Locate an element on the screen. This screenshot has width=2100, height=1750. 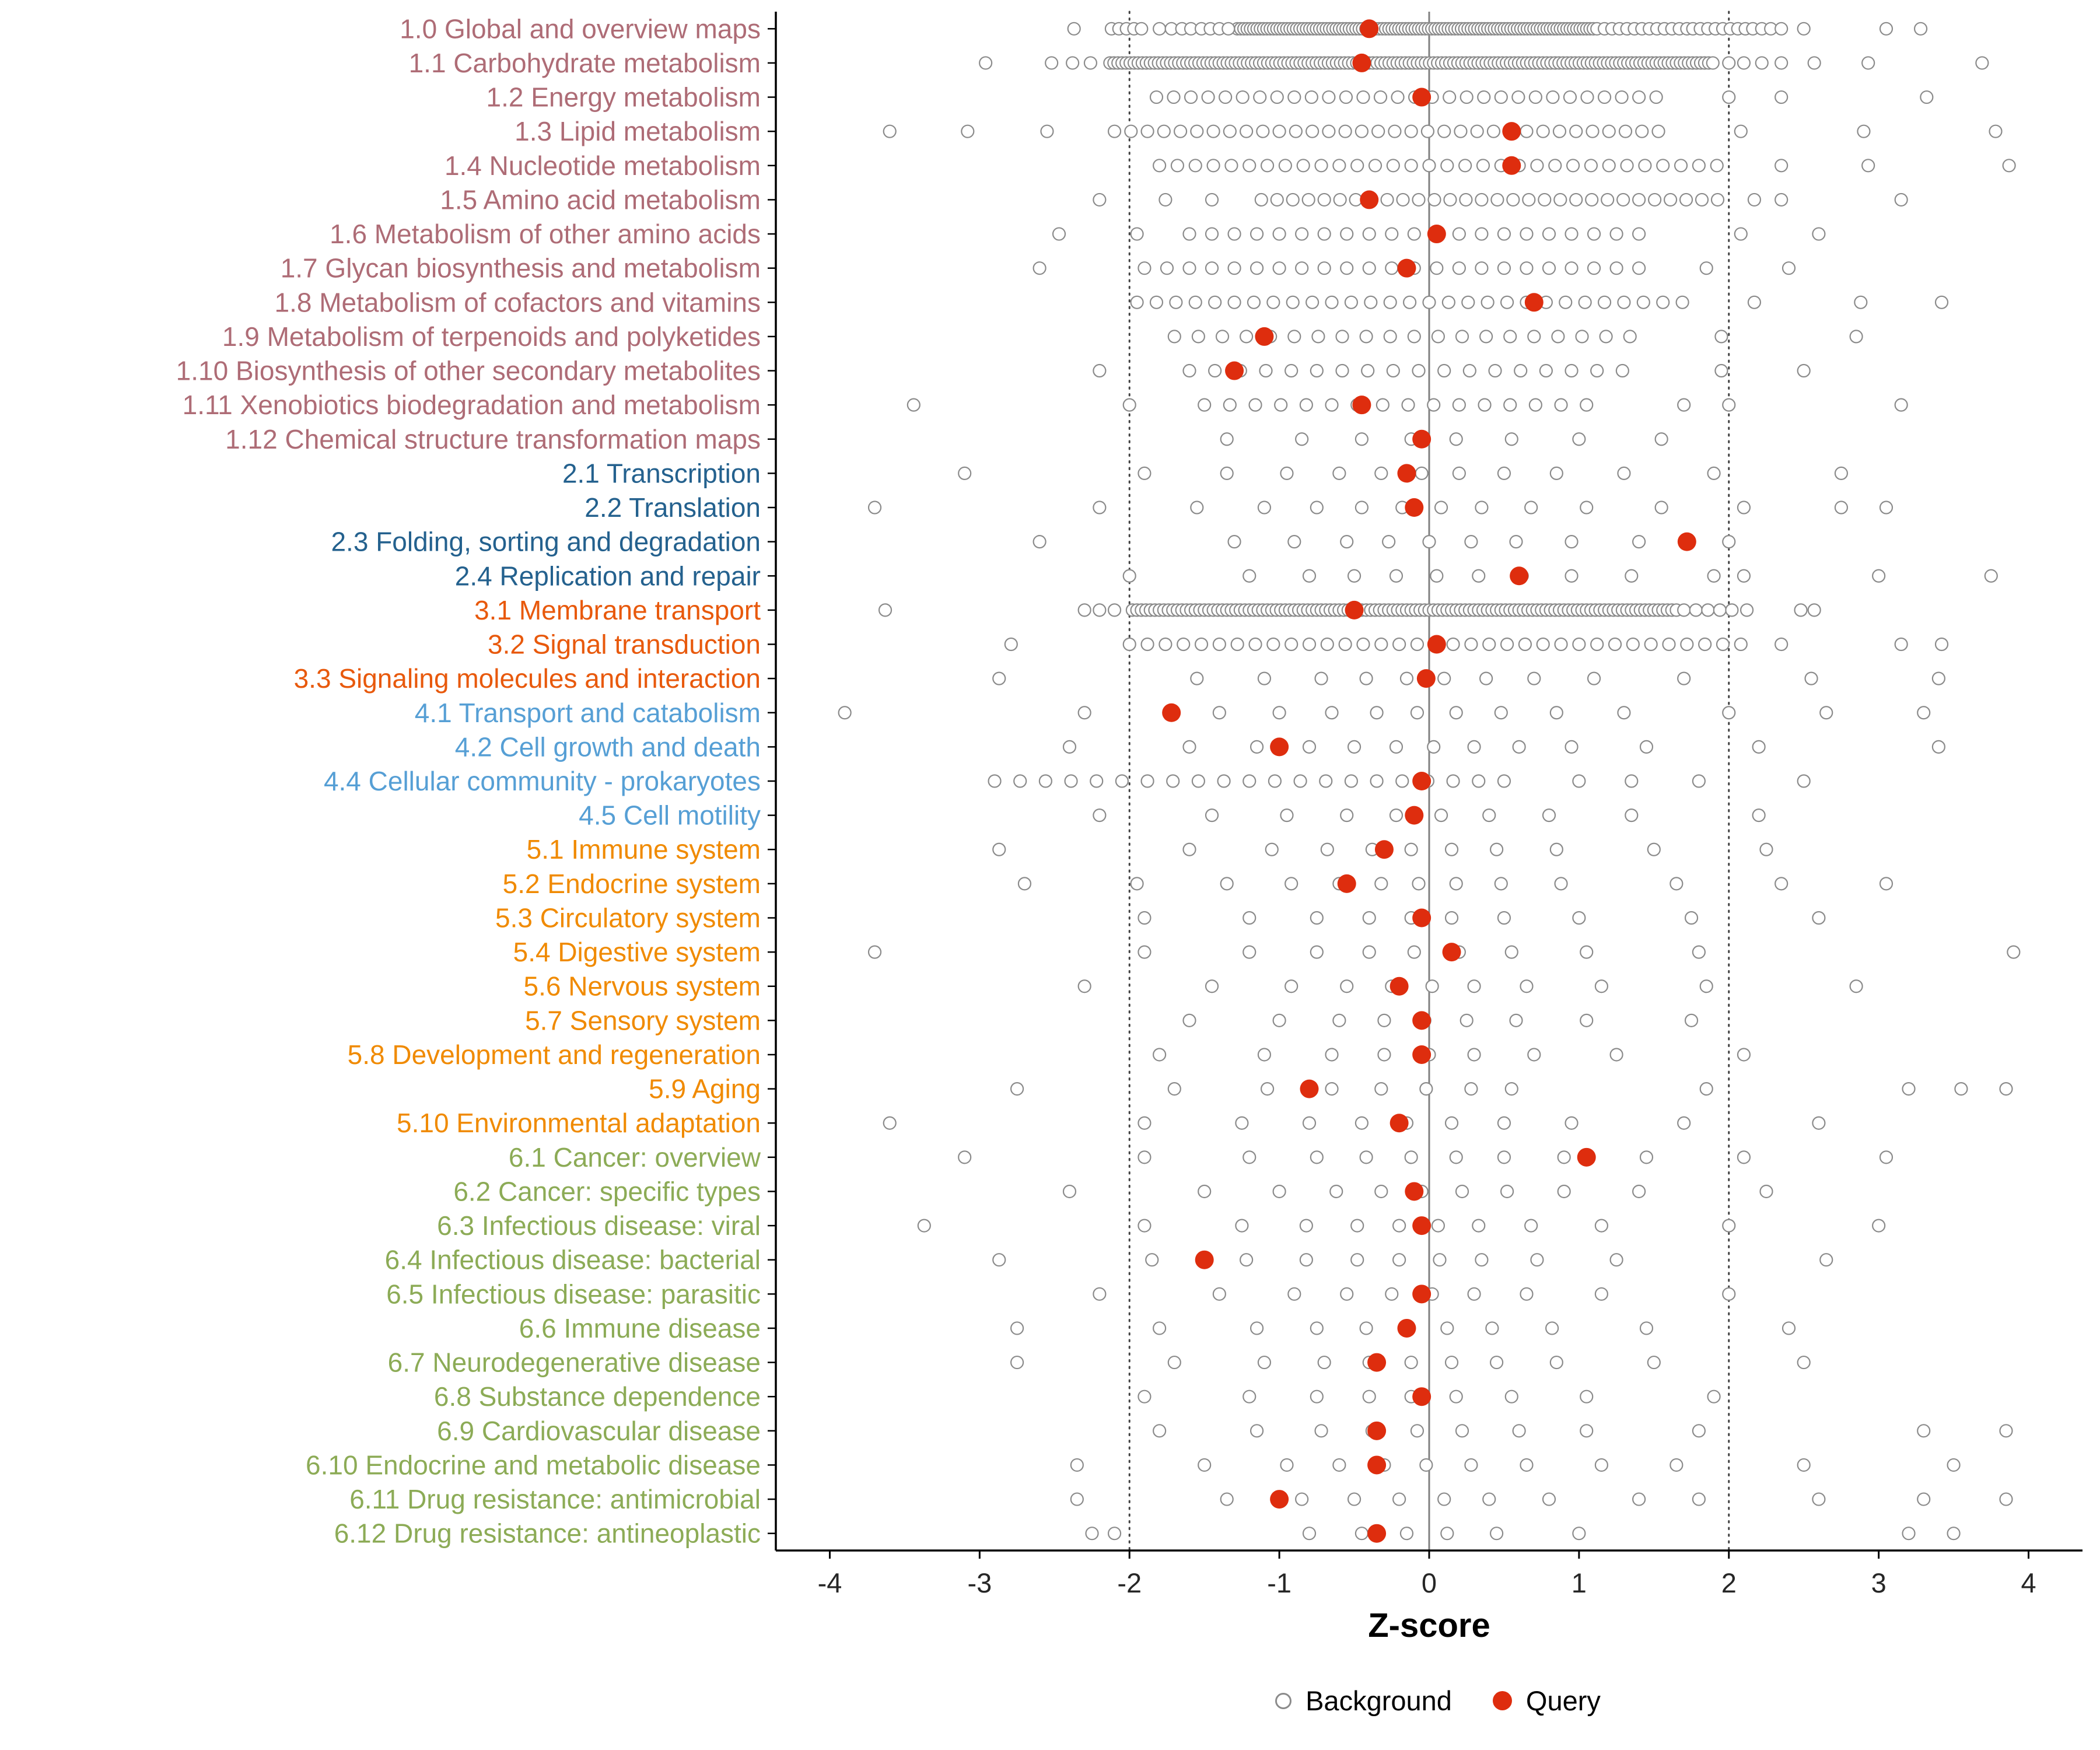
x-tick-label: 2 is located at coordinates (1729, 1582).